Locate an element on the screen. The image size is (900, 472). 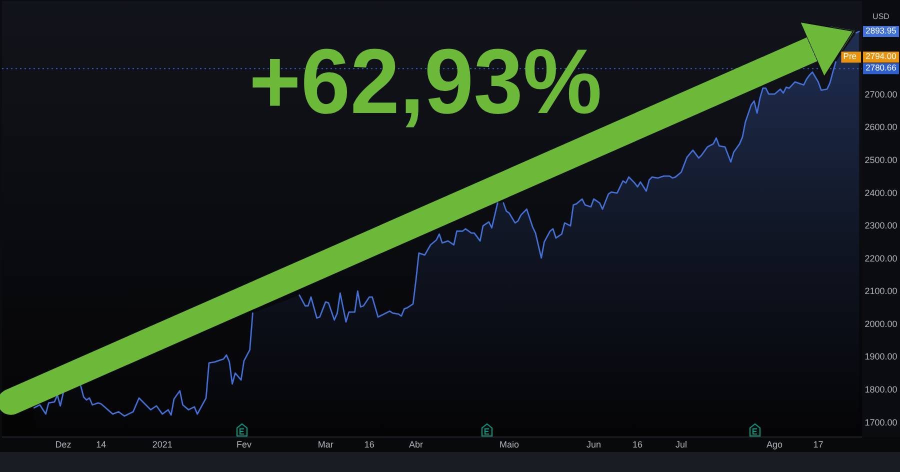
y-tick-label: 2600.00 is located at coordinates (881, 127).